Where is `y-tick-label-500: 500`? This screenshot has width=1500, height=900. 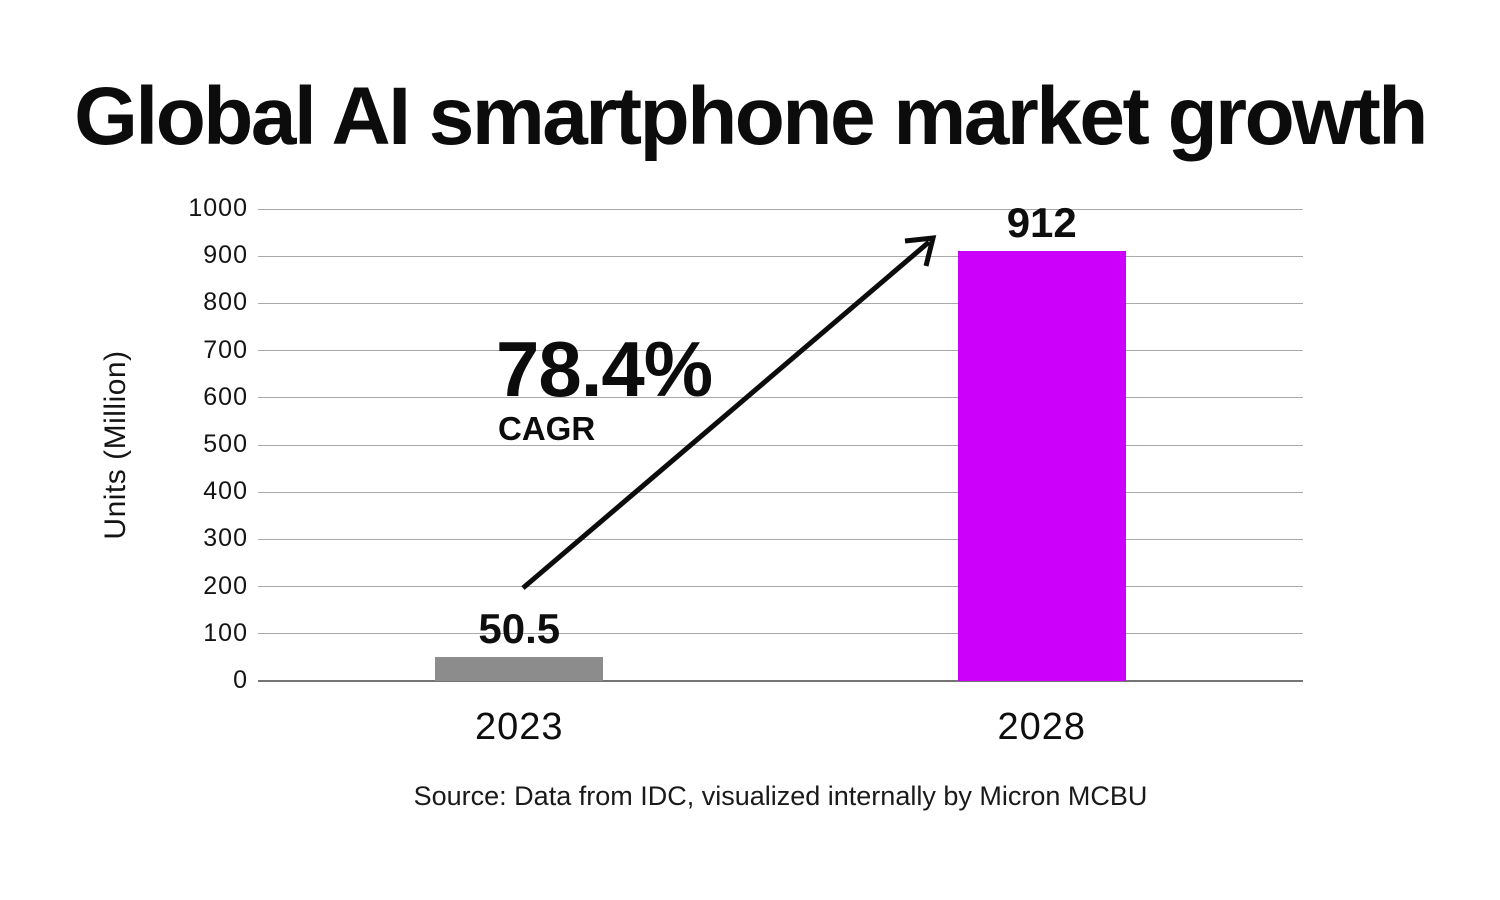 y-tick-label-500: 500 is located at coordinates (225, 444).